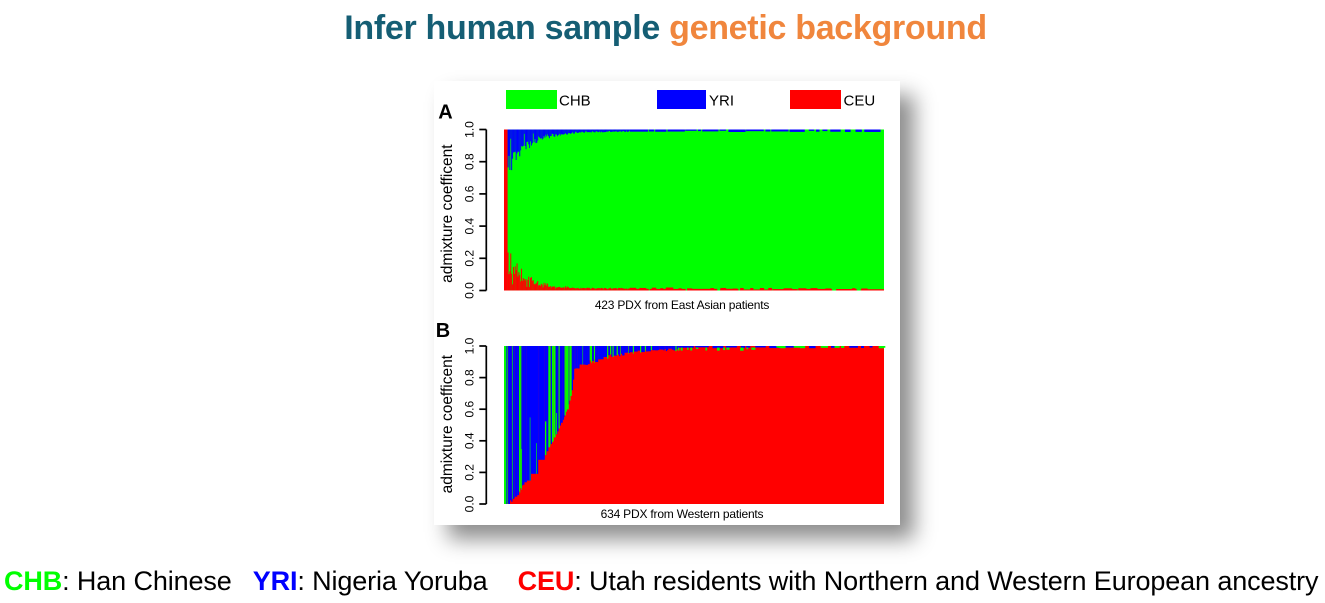 This screenshot has height=603, width=1325. Describe the element at coordinates (445, 113) in the screenshot. I see `svg-text: A` at that location.